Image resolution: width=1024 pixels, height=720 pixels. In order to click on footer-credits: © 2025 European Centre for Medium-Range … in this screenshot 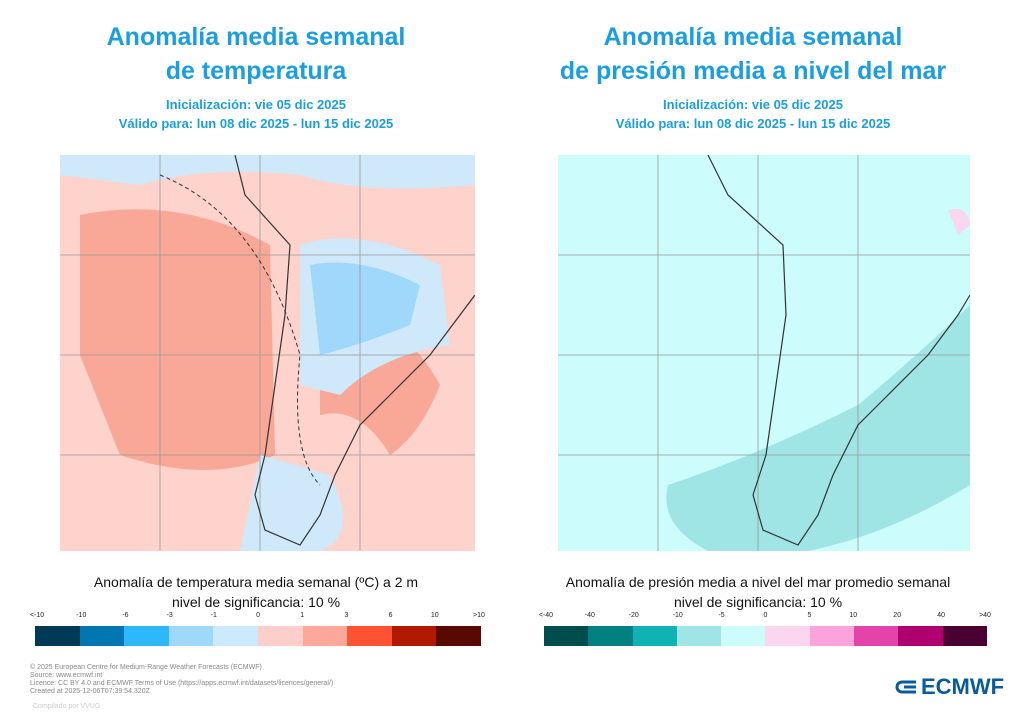, I will do `click(182, 679)`.